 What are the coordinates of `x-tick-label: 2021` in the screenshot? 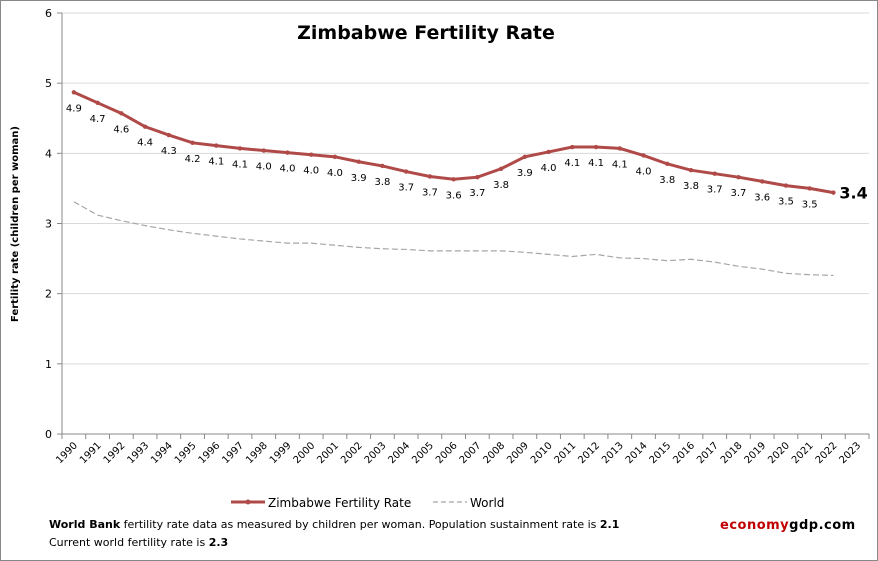 It's located at (803, 453).